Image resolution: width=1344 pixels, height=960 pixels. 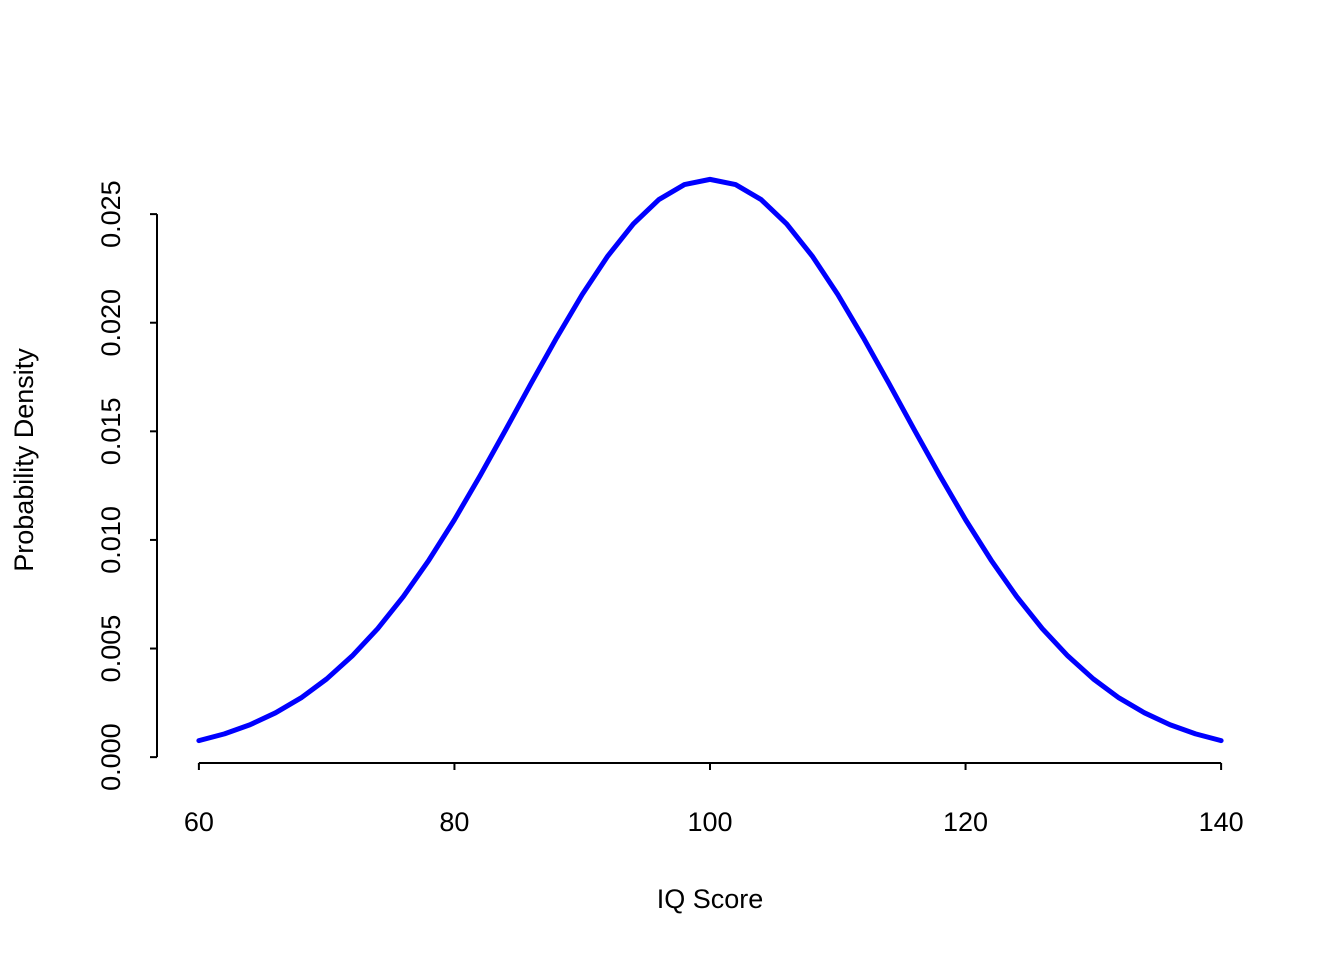 I want to click on x-axis-label: IQ Score, so click(x=710, y=899).